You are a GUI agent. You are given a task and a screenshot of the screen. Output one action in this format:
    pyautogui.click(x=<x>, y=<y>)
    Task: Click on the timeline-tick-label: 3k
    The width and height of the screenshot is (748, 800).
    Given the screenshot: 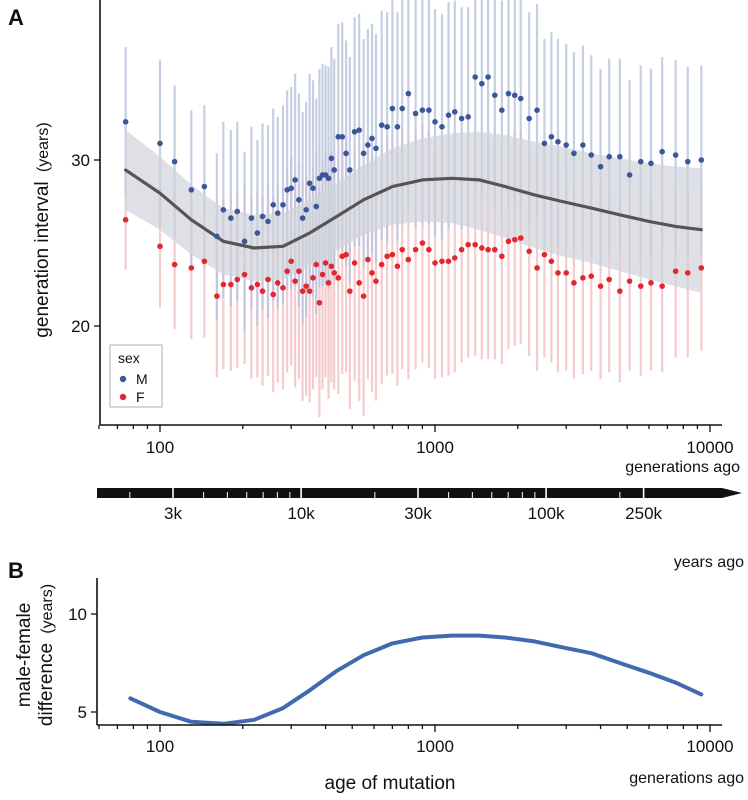 What is the action you would take?
    pyautogui.click(x=173, y=513)
    